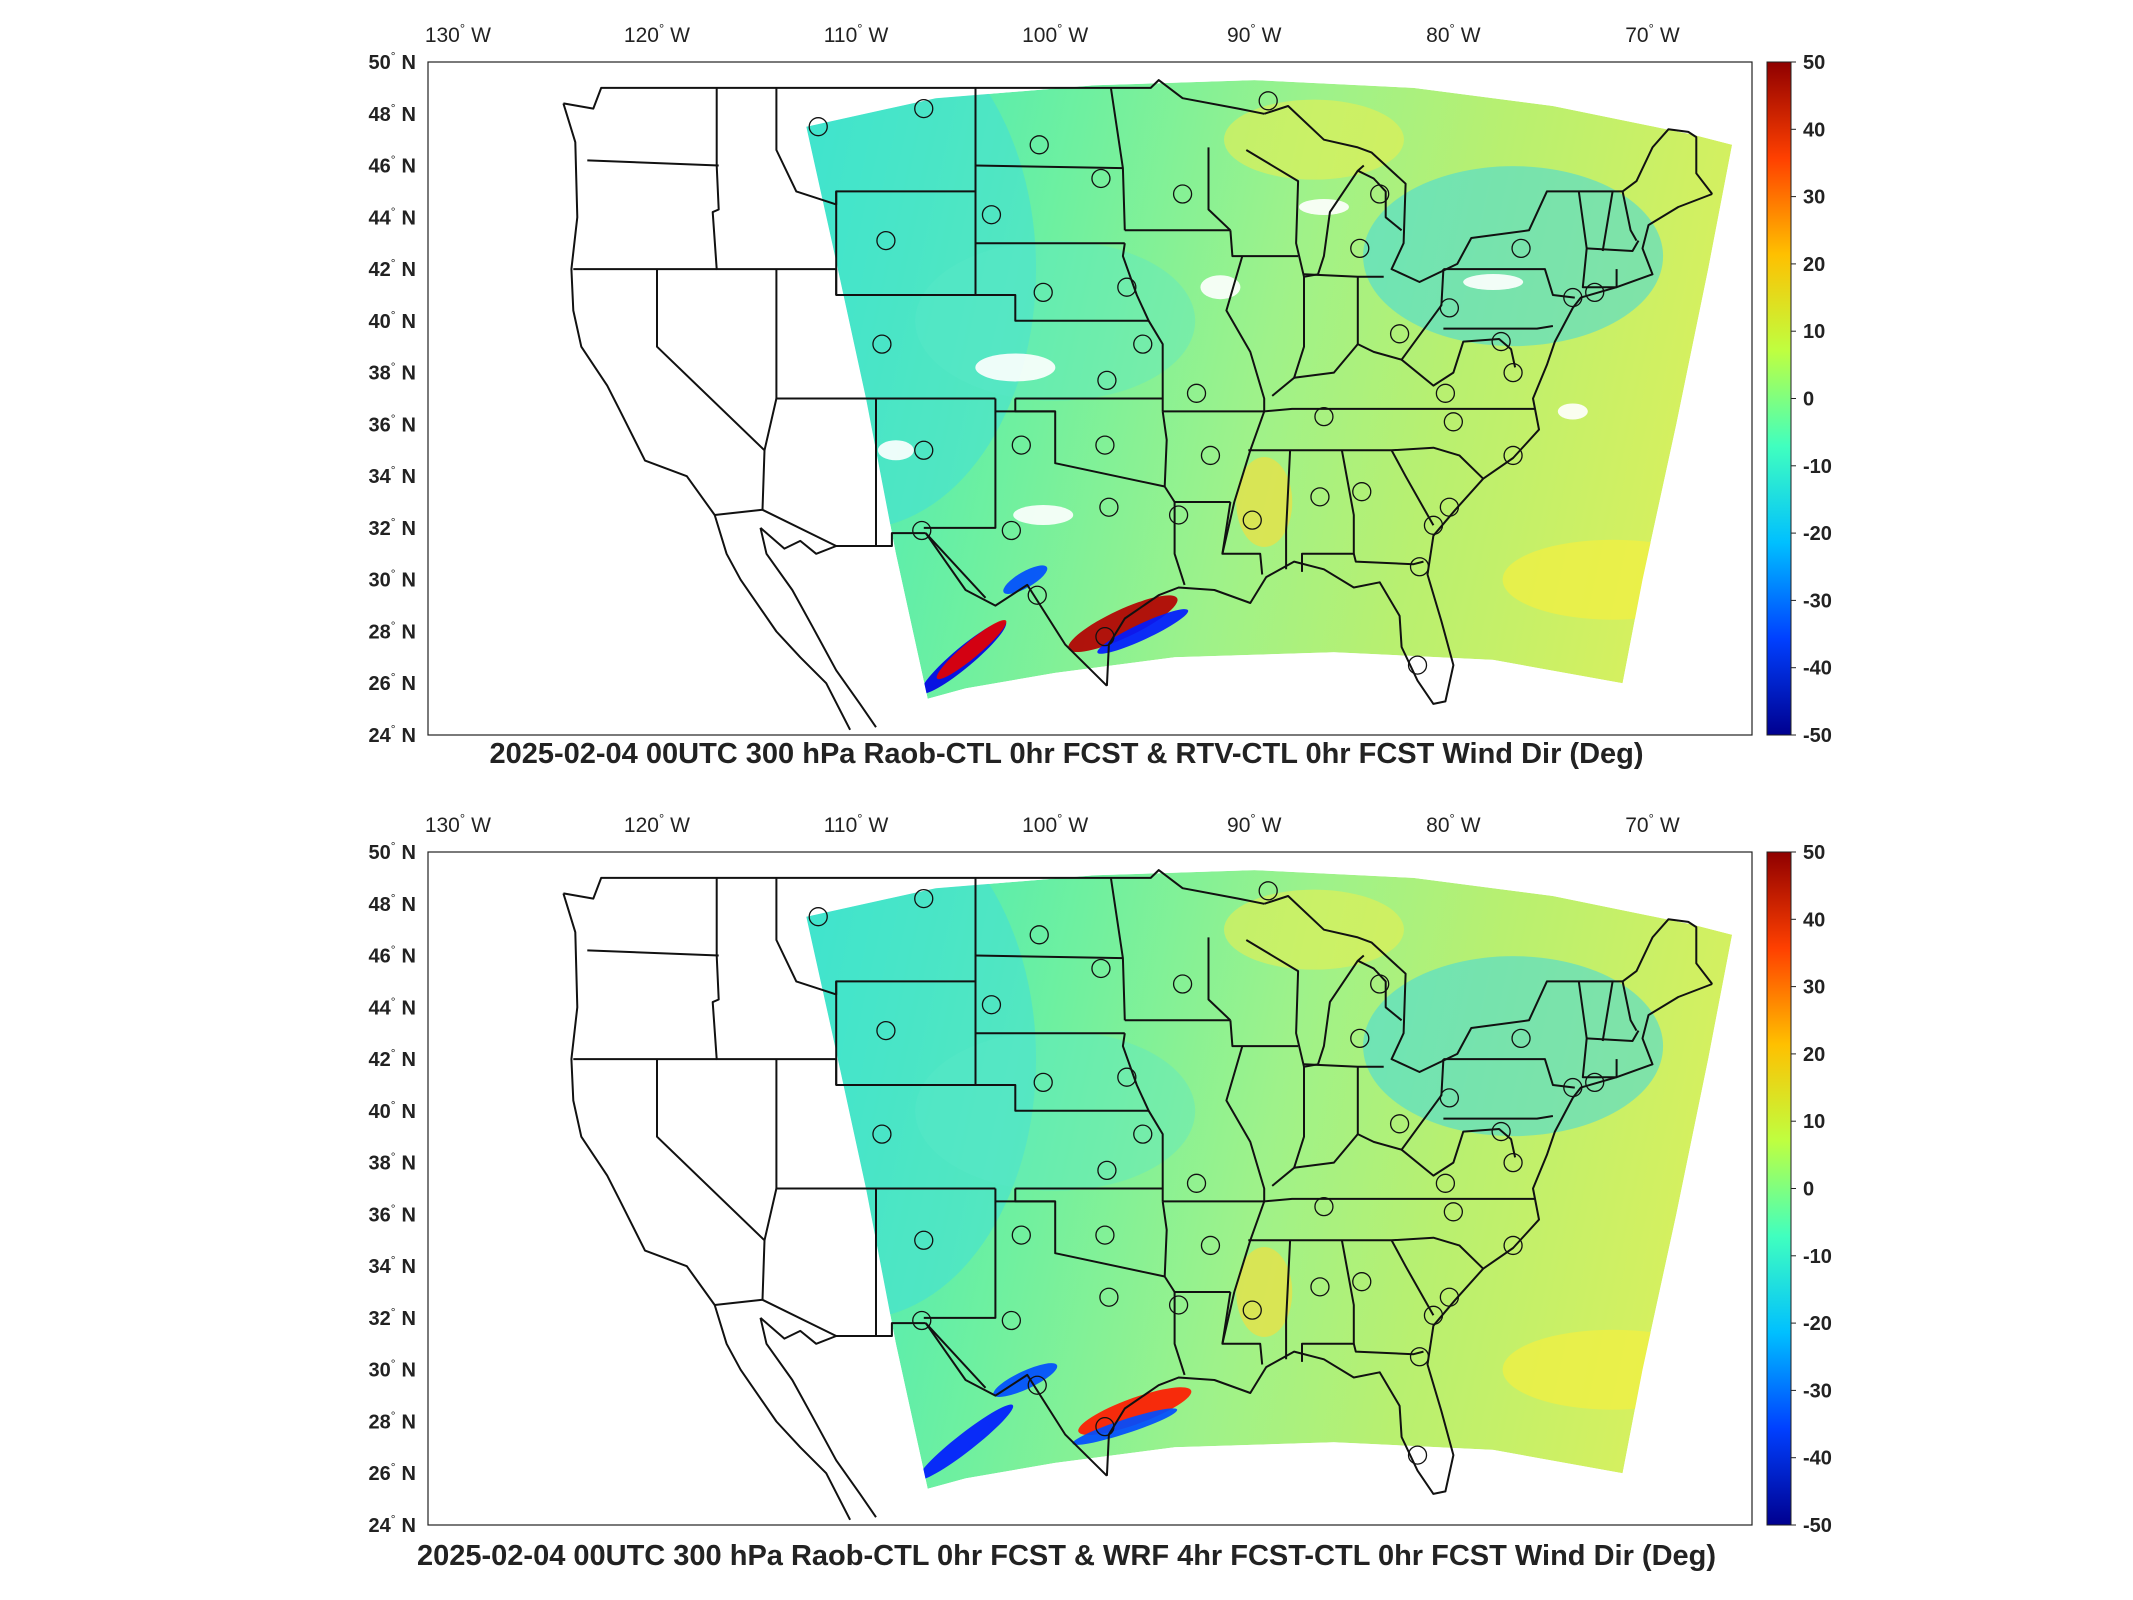  What do you see at coordinates (1652, 824) in the screenshot?
I see `lon-tick-label: 70° W` at bounding box center [1652, 824].